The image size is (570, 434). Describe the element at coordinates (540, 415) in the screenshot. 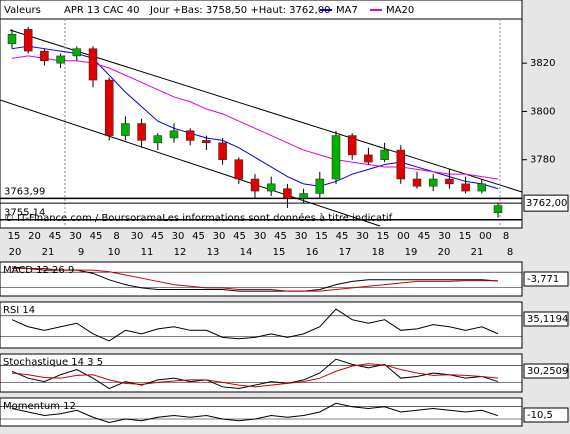

I see `indicator-value: -10,5` at that location.